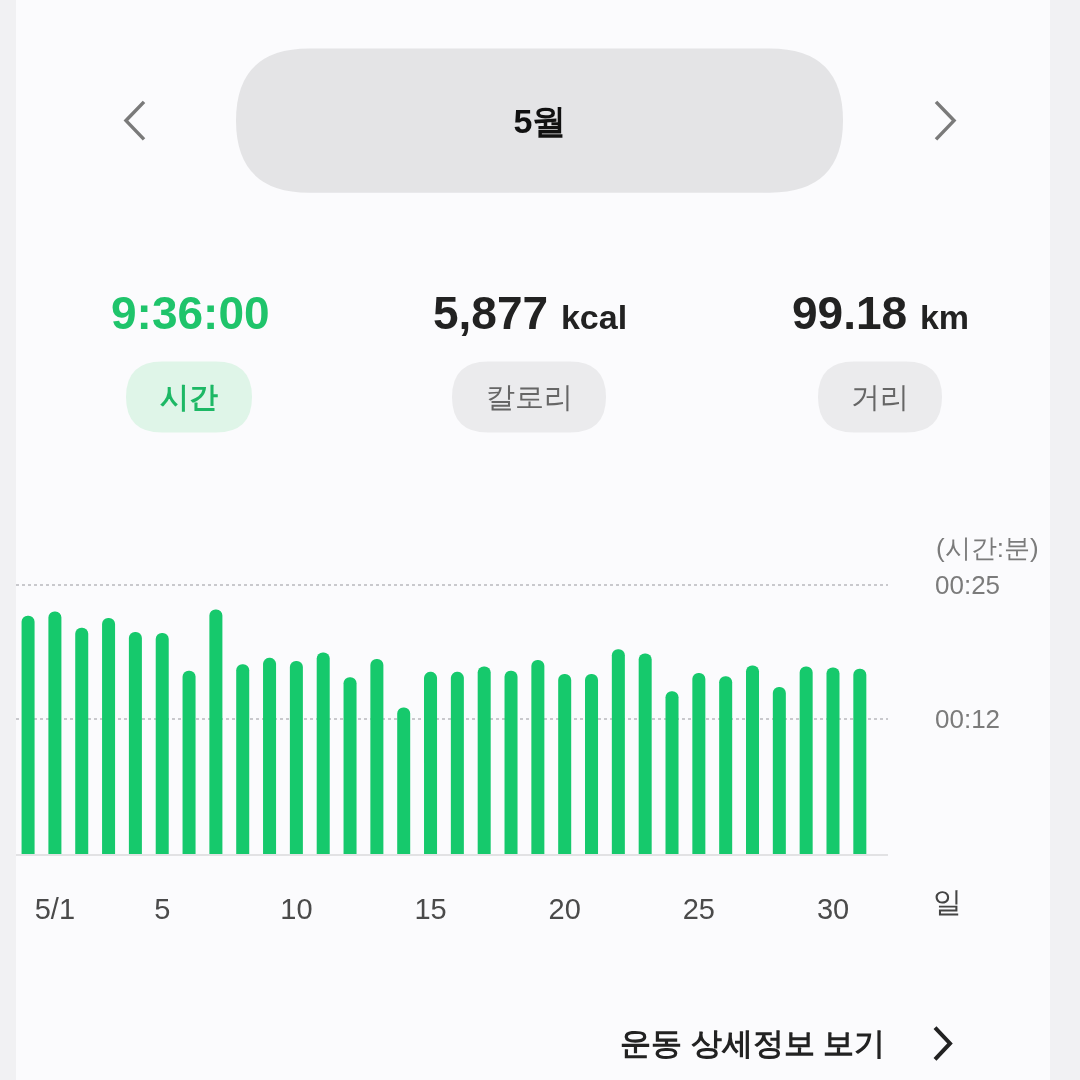  What do you see at coordinates (881, 313) in the screenshot?
I see `text: 99.18 km` at bounding box center [881, 313].